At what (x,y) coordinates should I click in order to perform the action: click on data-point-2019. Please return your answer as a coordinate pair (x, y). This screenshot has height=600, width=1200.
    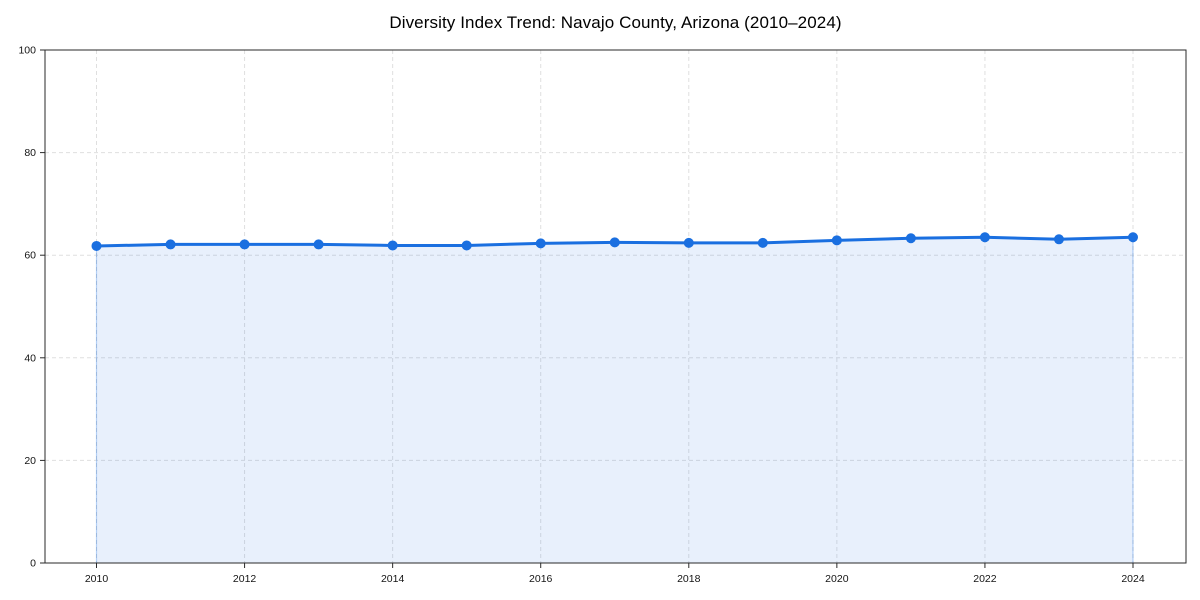
    Looking at the image, I should click on (762, 242).